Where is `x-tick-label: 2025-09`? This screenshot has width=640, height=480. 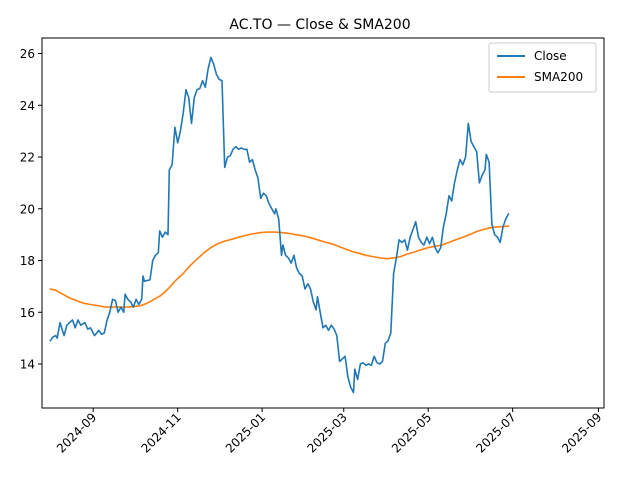
x-tick-label: 2025-09 is located at coordinates (581, 432).